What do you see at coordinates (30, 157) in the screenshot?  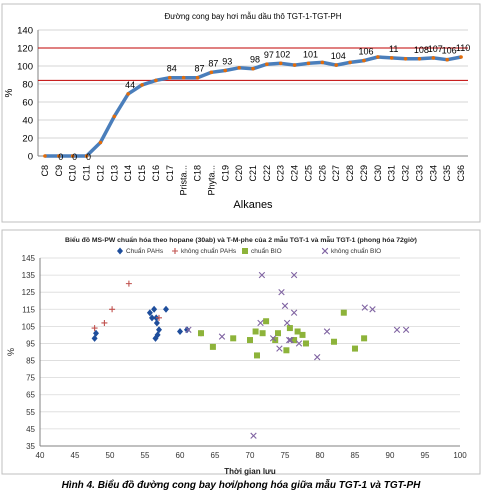 I see `chart1-y-tick-label: 0` at bounding box center [30, 157].